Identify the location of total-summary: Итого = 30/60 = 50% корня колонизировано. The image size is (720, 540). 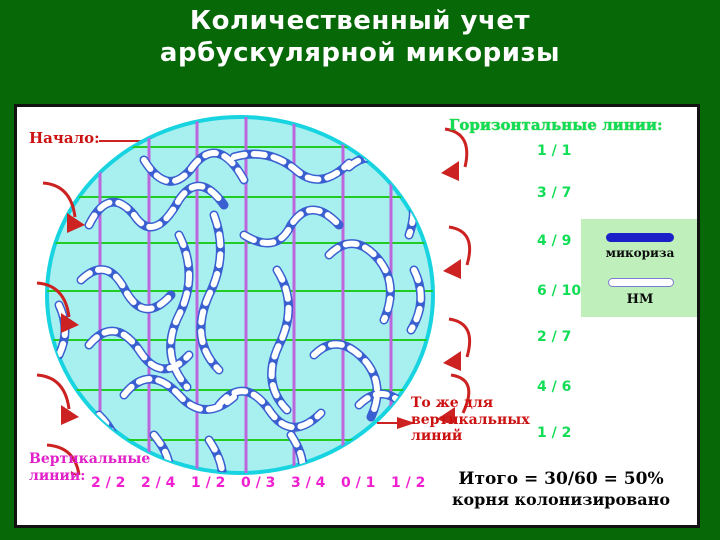
(559, 489).